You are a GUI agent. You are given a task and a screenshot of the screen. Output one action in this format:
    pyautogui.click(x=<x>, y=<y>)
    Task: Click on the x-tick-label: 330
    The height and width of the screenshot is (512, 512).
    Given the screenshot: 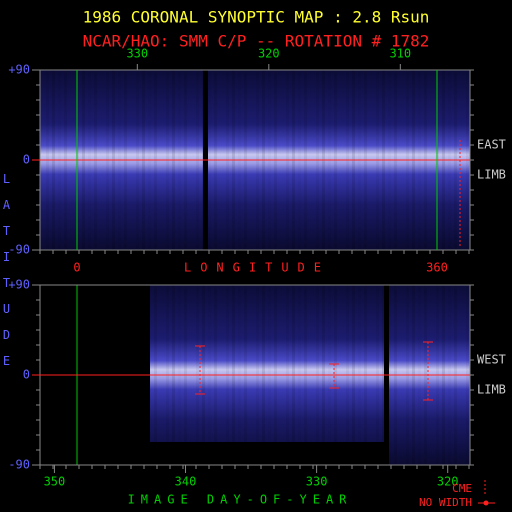 What is the action you would take?
    pyautogui.click(x=317, y=482)
    